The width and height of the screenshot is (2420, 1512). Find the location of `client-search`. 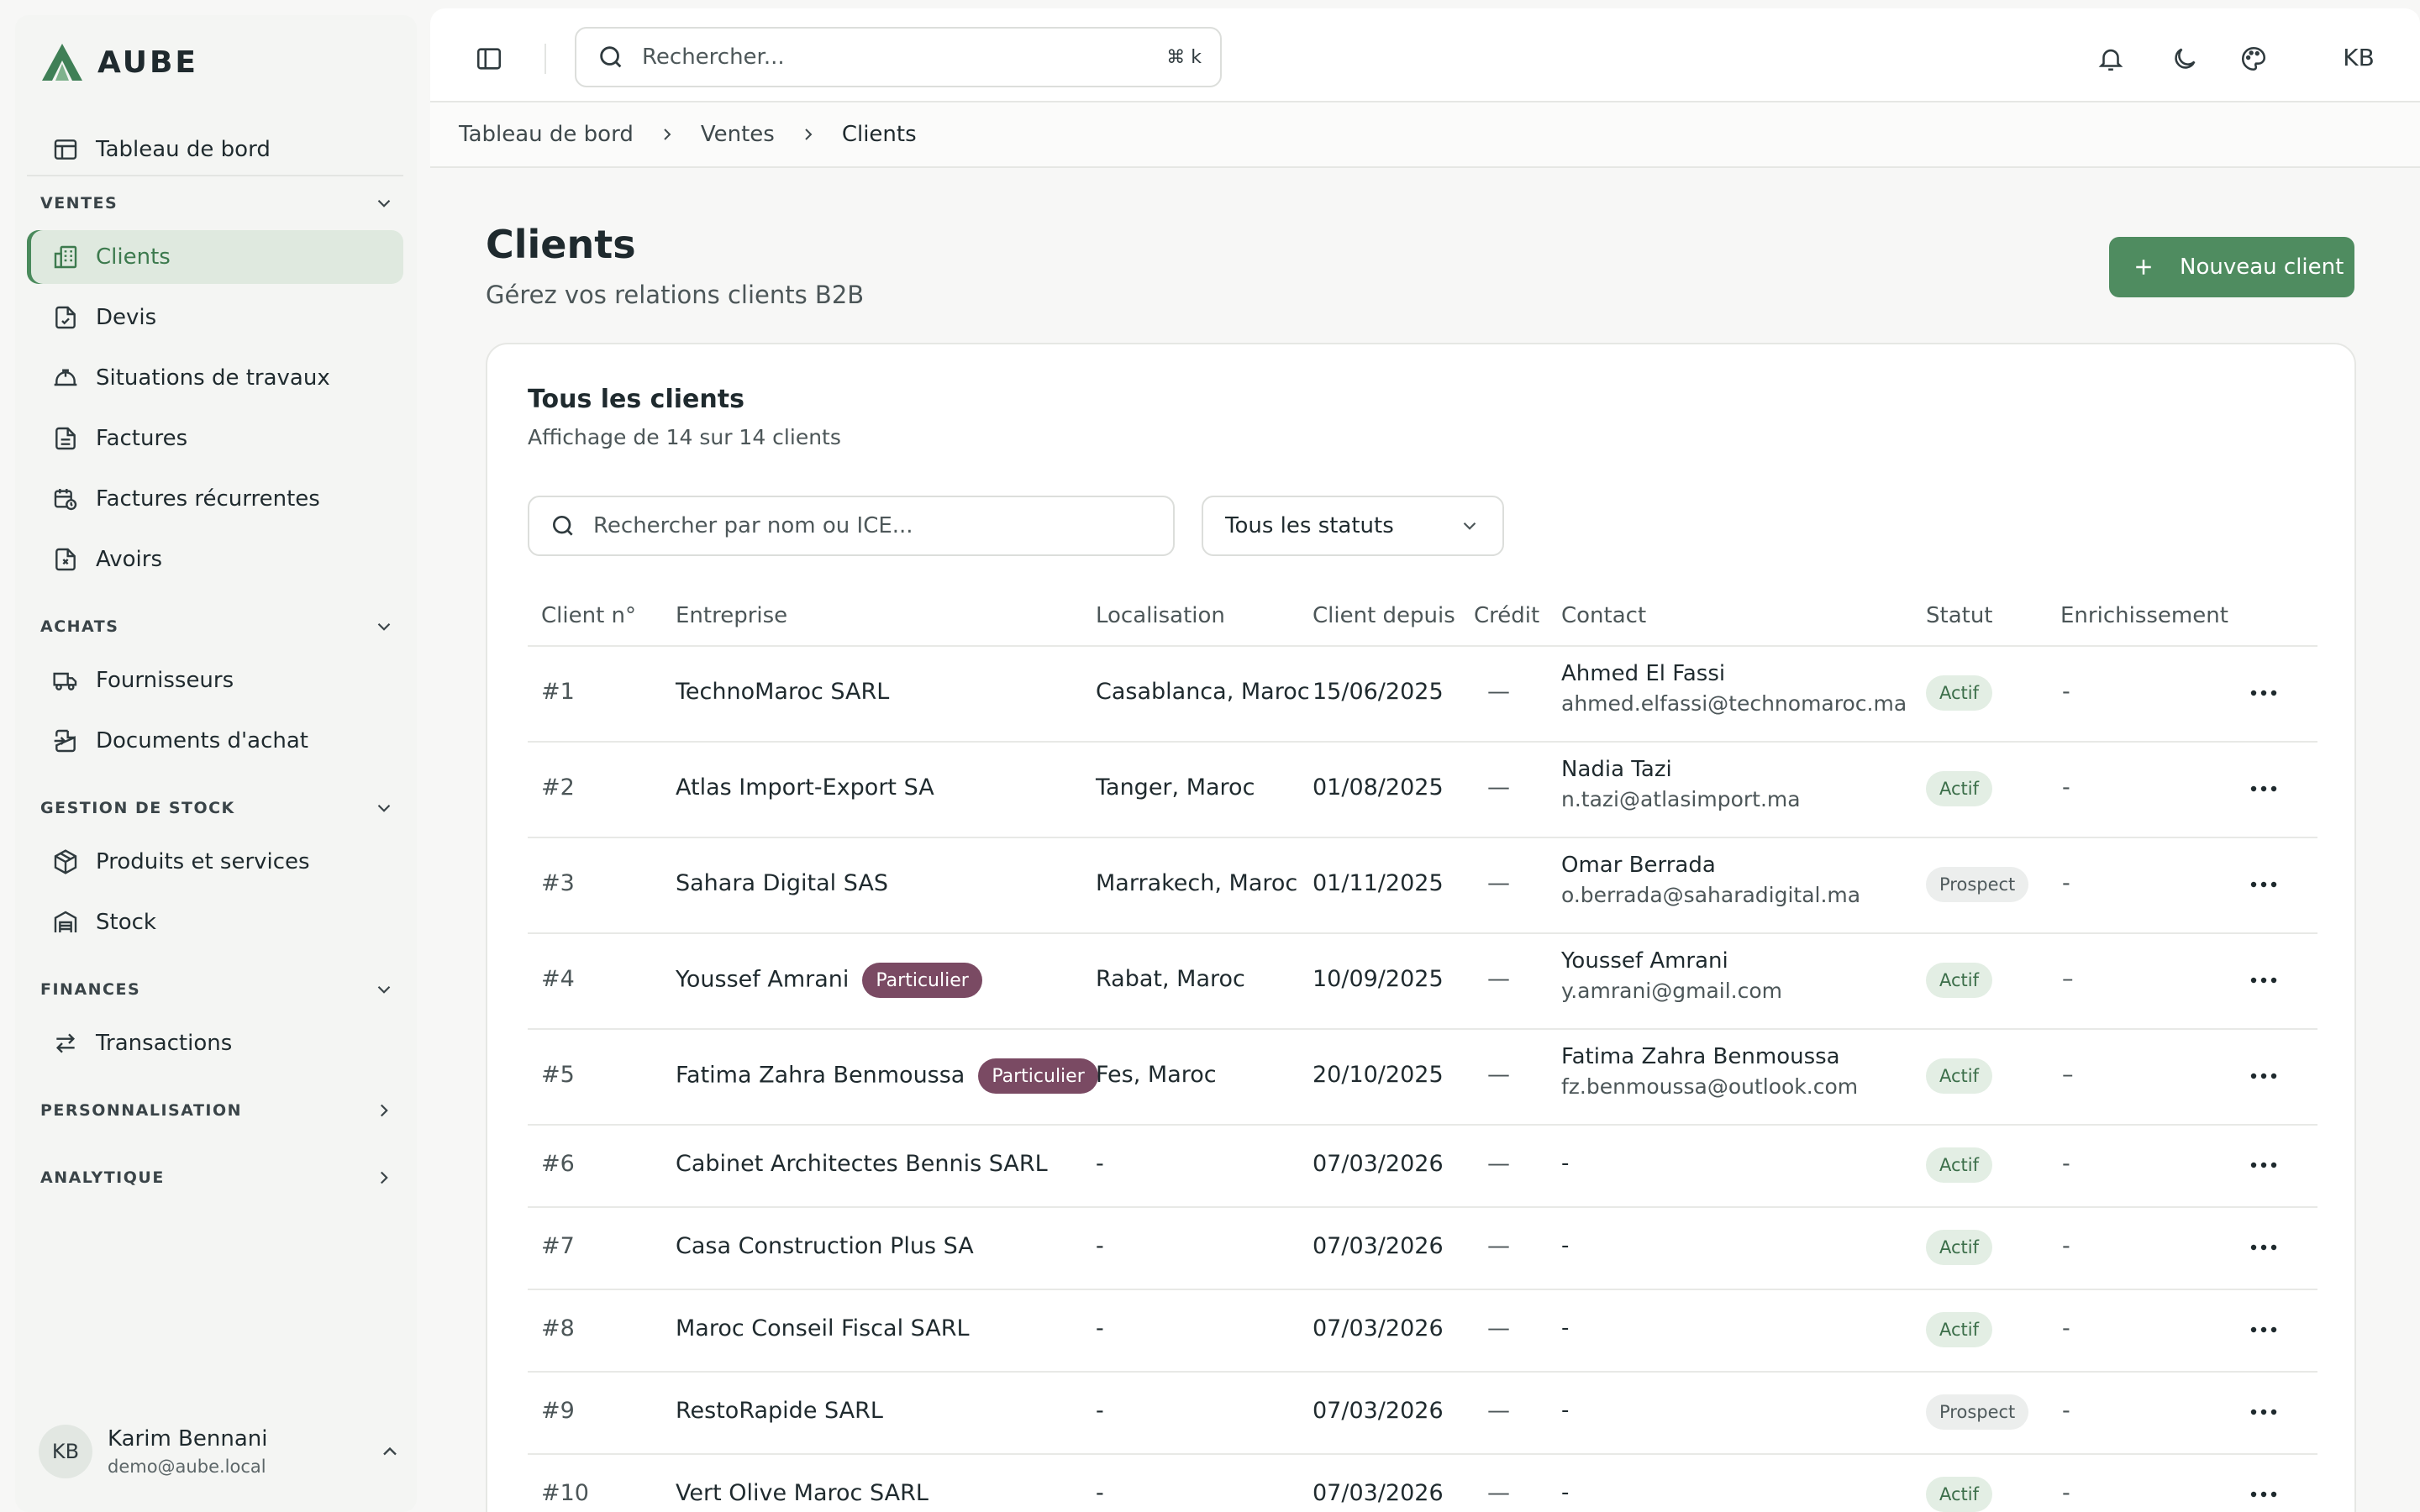

client-search is located at coordinates (852, 526).